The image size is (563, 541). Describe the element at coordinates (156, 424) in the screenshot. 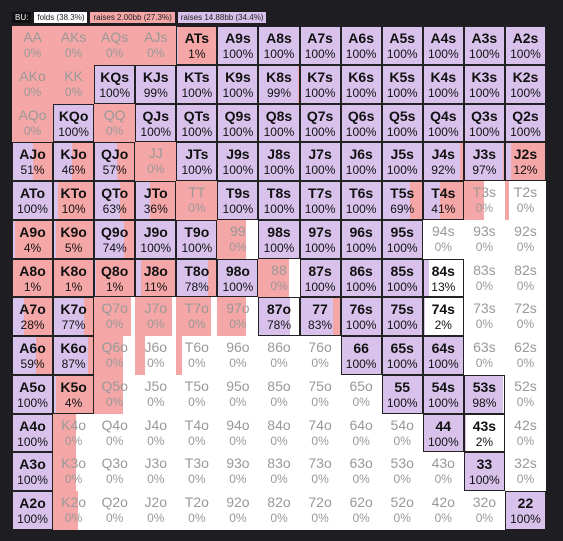

I see `hand-label: J4o` at that location.